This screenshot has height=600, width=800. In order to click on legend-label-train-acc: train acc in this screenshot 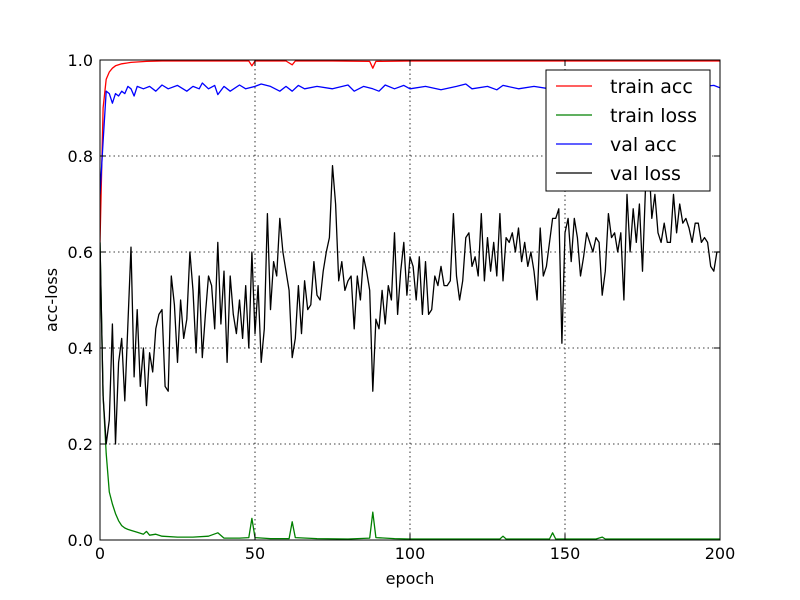, I will do `click(651, 87)`.